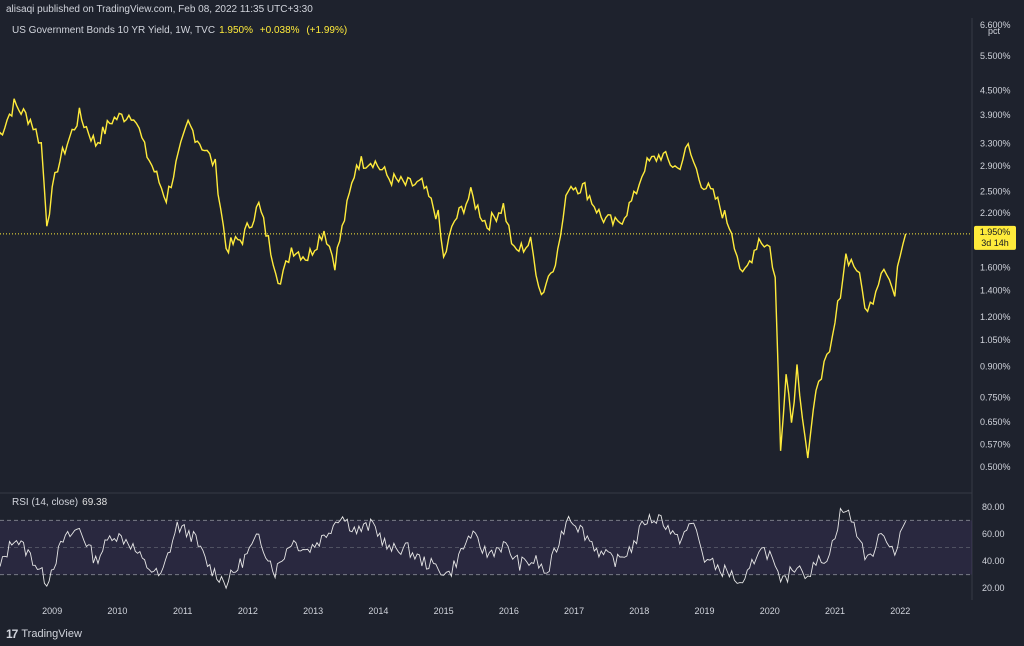 The height and width of the screenshot is (646, 1024). What do you see at coordinates (12, 634) in the screenshot?
I see `tradingview-logo-icon: 17` at bounding box center [12, 634].